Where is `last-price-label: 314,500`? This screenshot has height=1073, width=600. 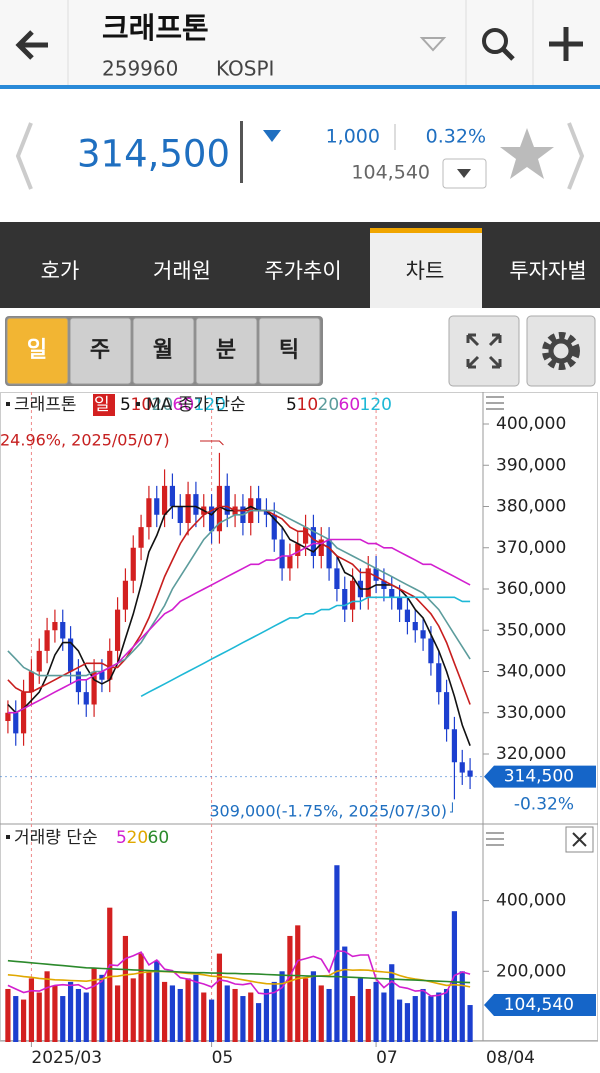 last-price-label: 314,500 is located at coordinates (539, 777).